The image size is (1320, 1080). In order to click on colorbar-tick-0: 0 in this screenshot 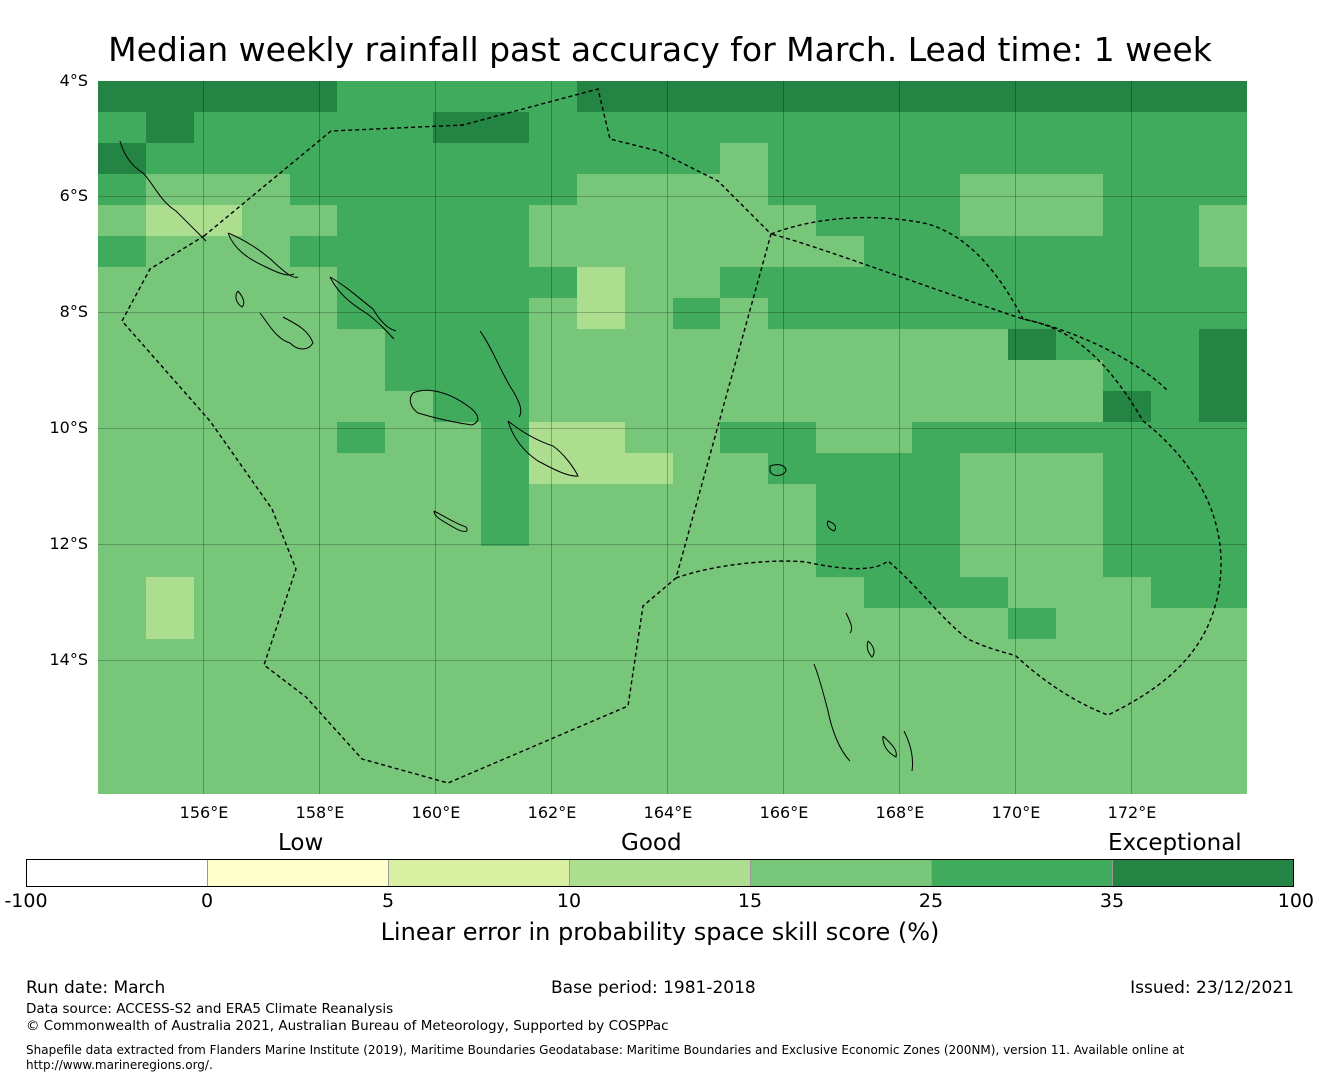, I will do `click(207, 901)`.